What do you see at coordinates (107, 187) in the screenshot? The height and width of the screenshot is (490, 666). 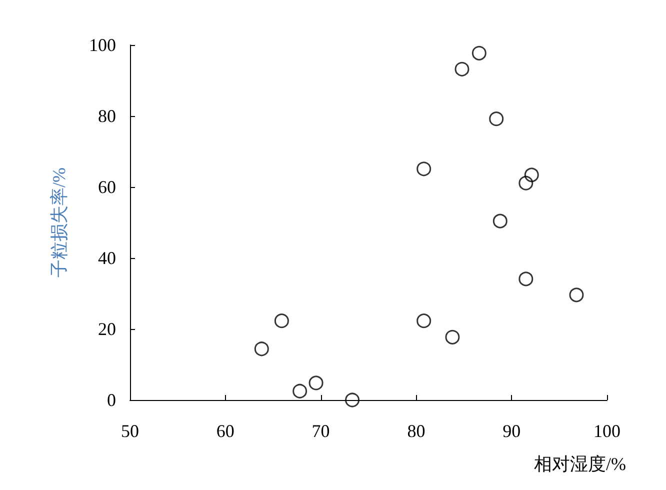 I see `y-tick-label: 60` at bounding box center [107, 187].